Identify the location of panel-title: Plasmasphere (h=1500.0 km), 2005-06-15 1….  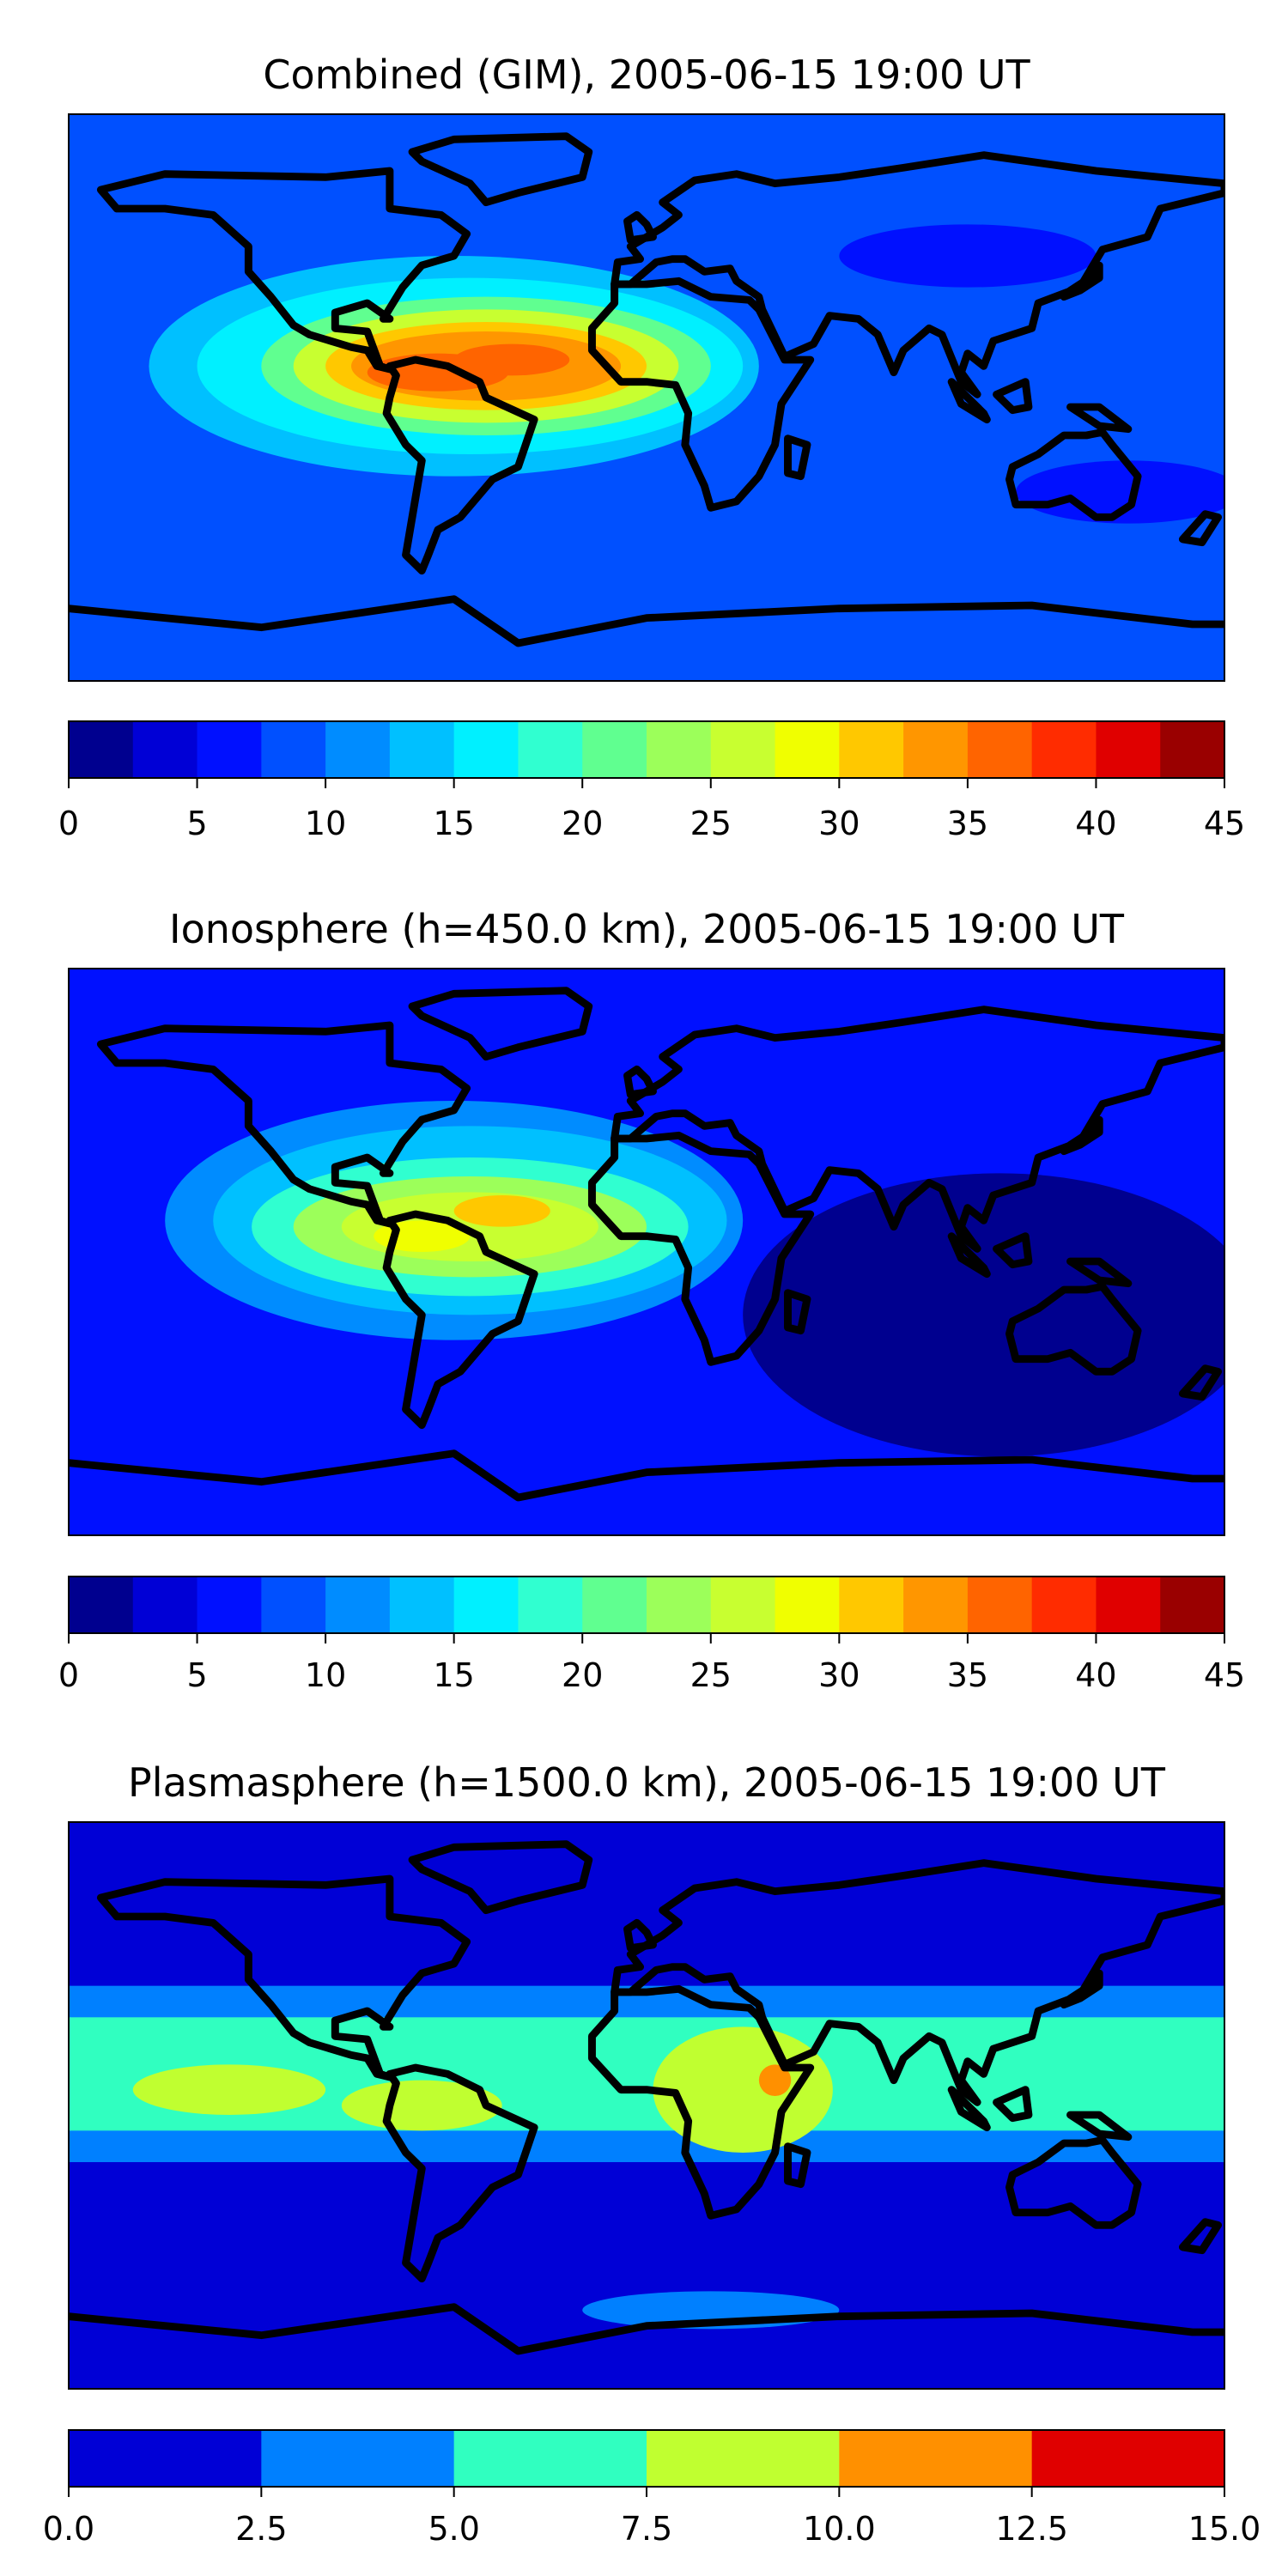
(647, 1783).